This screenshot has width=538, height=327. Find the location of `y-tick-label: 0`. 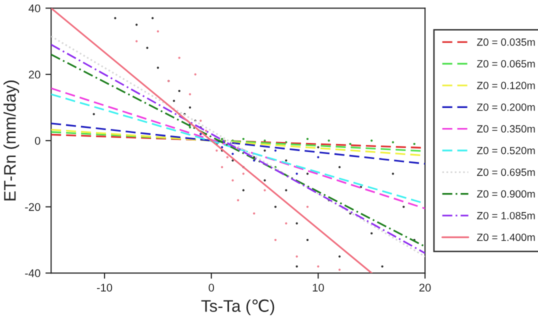

y-tick-label: 0 is located at coordinates (37, 140).